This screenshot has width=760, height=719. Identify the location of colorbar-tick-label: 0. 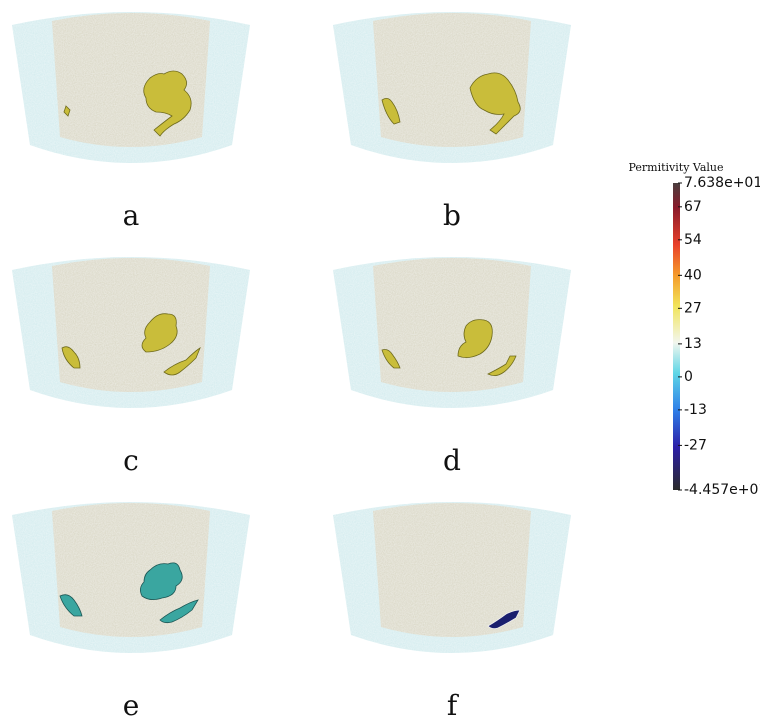
(688, 377).